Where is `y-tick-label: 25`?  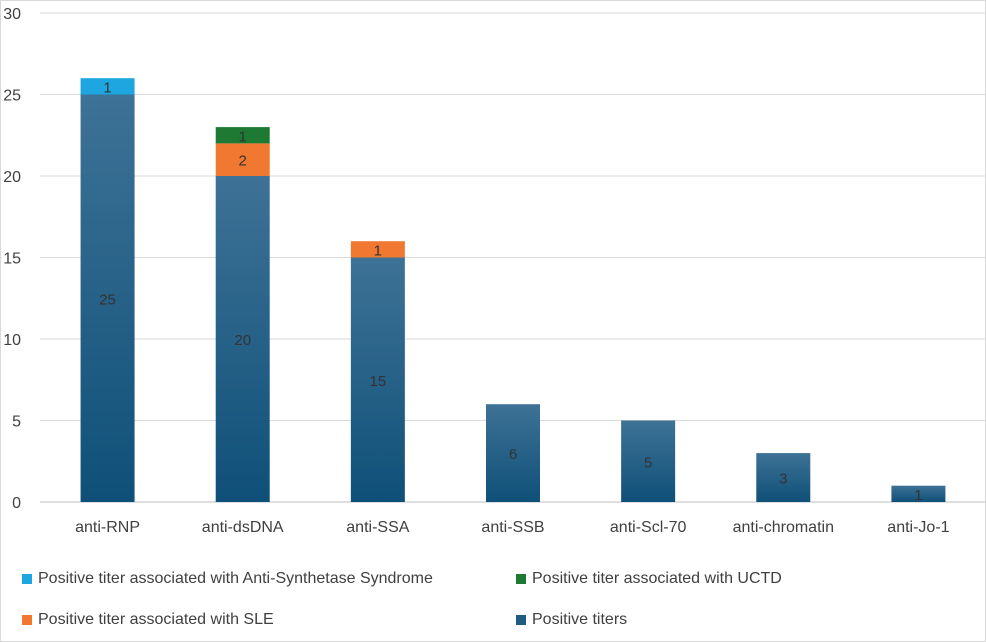
y-tick-label: 25 is located at coordinates (12, 96).